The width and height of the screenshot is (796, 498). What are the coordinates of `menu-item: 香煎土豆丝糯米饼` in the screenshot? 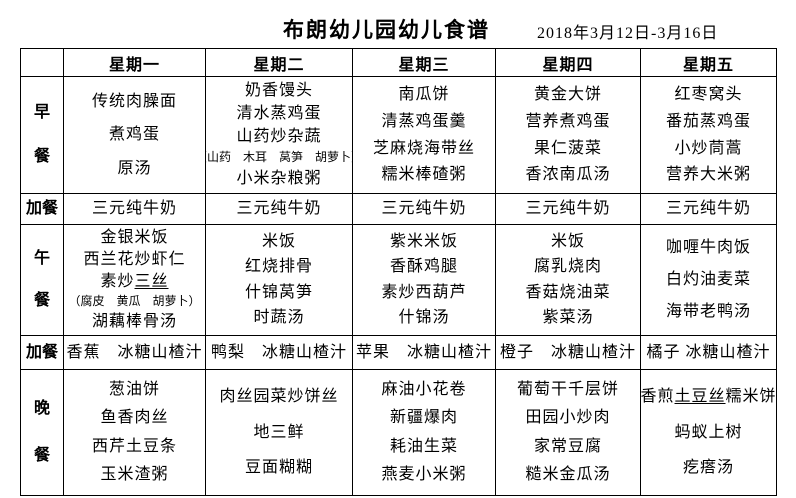 It's located at (708, 397).